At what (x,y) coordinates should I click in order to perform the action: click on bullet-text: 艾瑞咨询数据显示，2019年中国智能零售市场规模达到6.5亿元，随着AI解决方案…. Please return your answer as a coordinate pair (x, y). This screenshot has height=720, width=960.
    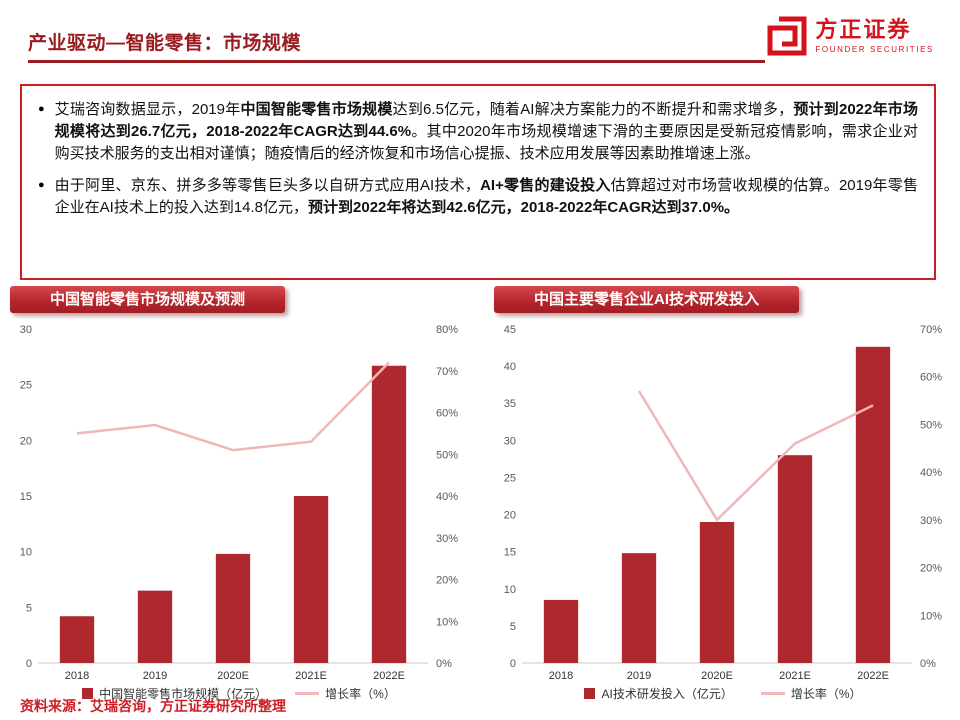
    Looking at the image, I should click on (486, 131).